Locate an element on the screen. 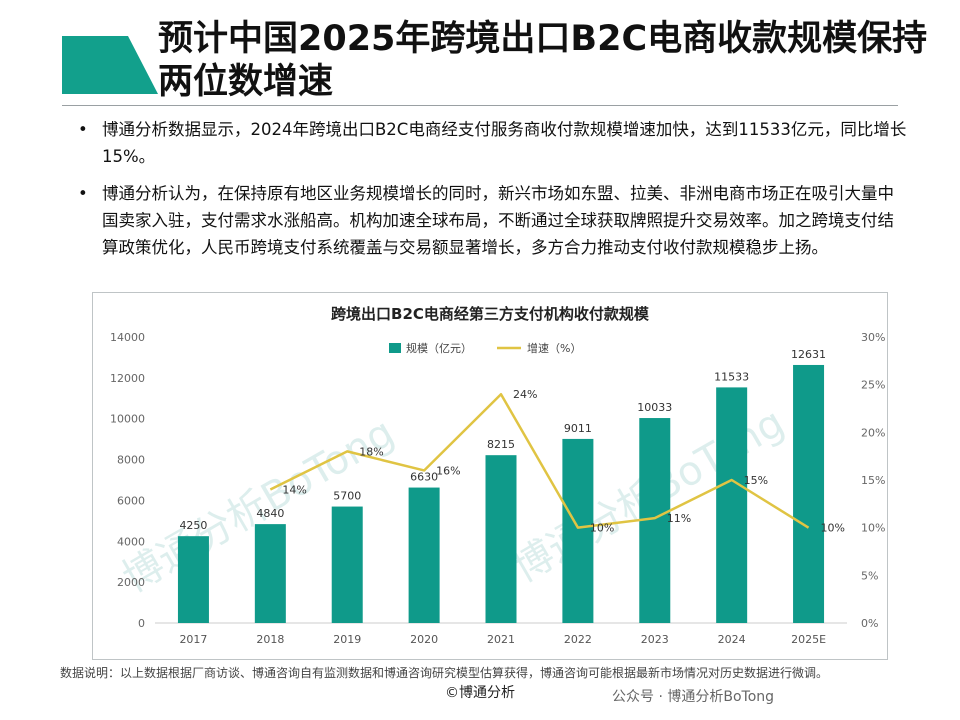 The width and height of the screenshot is (960, 720). bar-value-label: 4840 is located at coordinates (270, 513).